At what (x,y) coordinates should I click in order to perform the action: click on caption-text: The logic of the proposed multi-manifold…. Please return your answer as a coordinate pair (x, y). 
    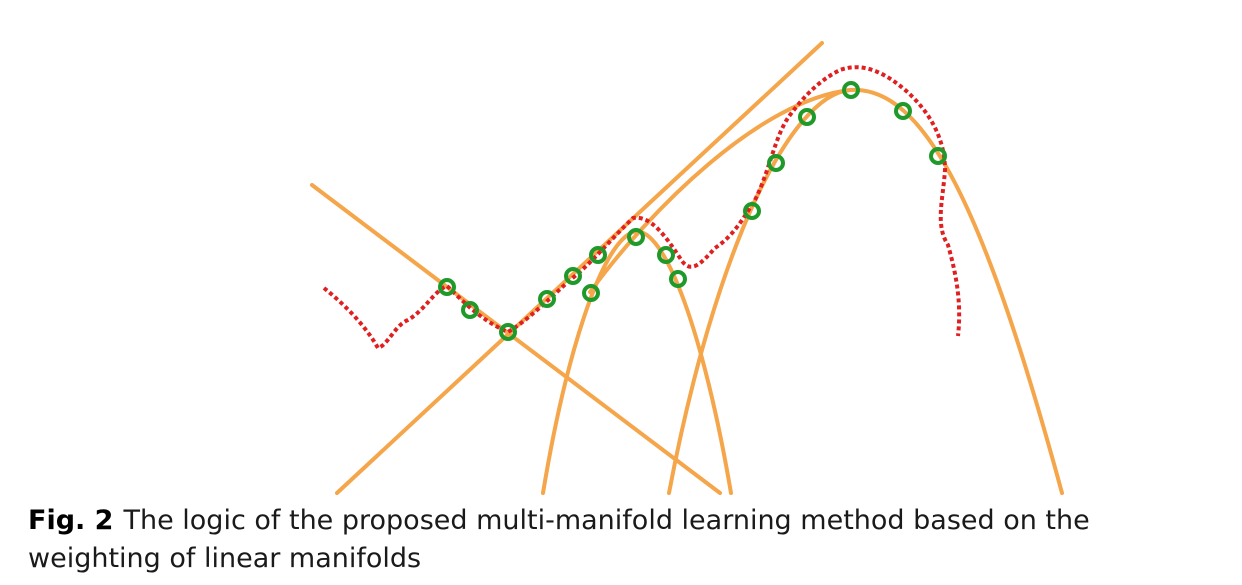
    Looking at the image, I should click on (559, 539).